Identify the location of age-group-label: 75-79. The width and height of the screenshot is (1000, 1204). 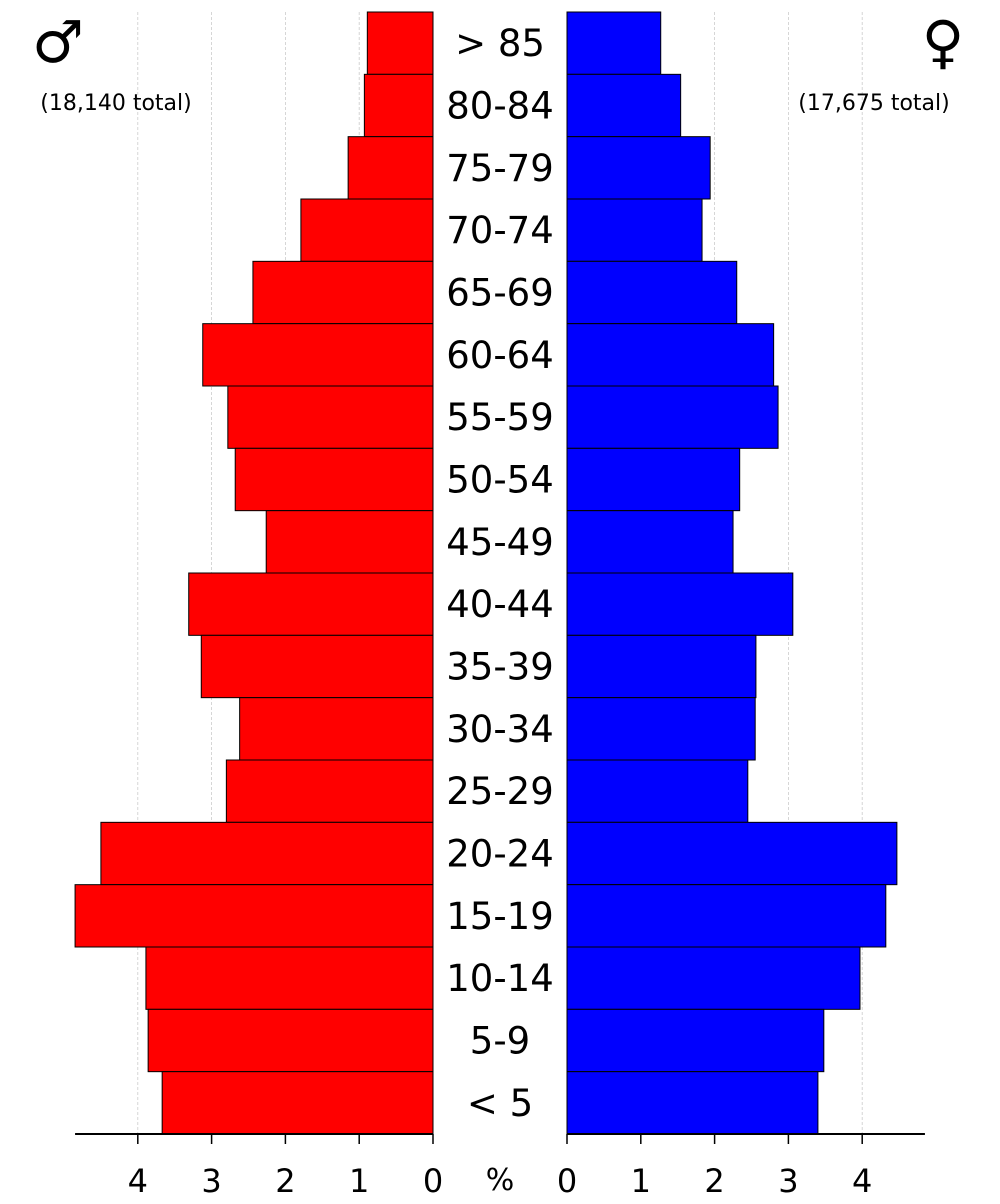
(500, 168).